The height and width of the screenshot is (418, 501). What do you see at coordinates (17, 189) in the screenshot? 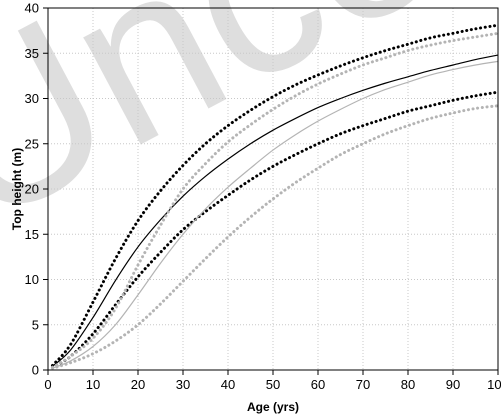
I see `y-axis-title: Top height (m)` at bounding box center [17, 189].